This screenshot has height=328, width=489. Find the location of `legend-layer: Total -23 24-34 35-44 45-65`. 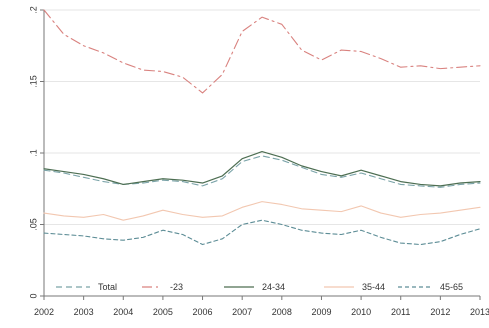

legend-layer: Total -23 24-34 35-44 45-65 is located at coordinates (259, 287).